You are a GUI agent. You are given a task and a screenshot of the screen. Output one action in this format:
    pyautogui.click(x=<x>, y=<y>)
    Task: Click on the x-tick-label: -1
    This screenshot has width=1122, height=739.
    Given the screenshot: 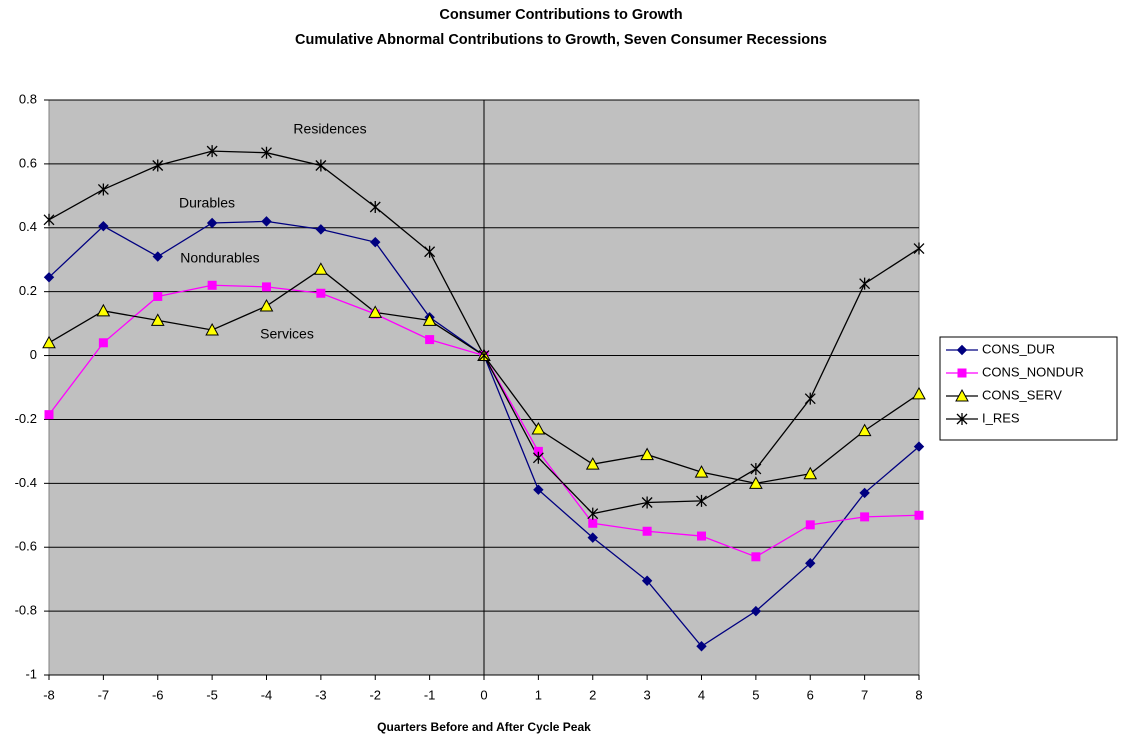 What is the action you would take?
    pyautogui.click(x=430, y=694)
    